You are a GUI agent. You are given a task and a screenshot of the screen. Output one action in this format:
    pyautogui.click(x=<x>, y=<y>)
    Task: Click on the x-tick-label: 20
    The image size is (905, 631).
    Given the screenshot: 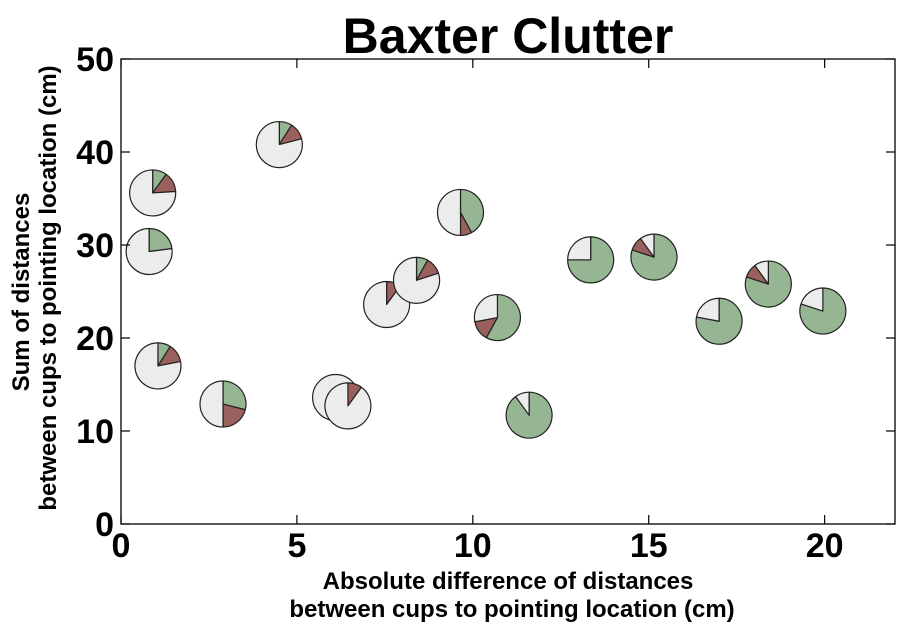 What is the action you would take?
    pyautogui.click(x=825, y=546)
    